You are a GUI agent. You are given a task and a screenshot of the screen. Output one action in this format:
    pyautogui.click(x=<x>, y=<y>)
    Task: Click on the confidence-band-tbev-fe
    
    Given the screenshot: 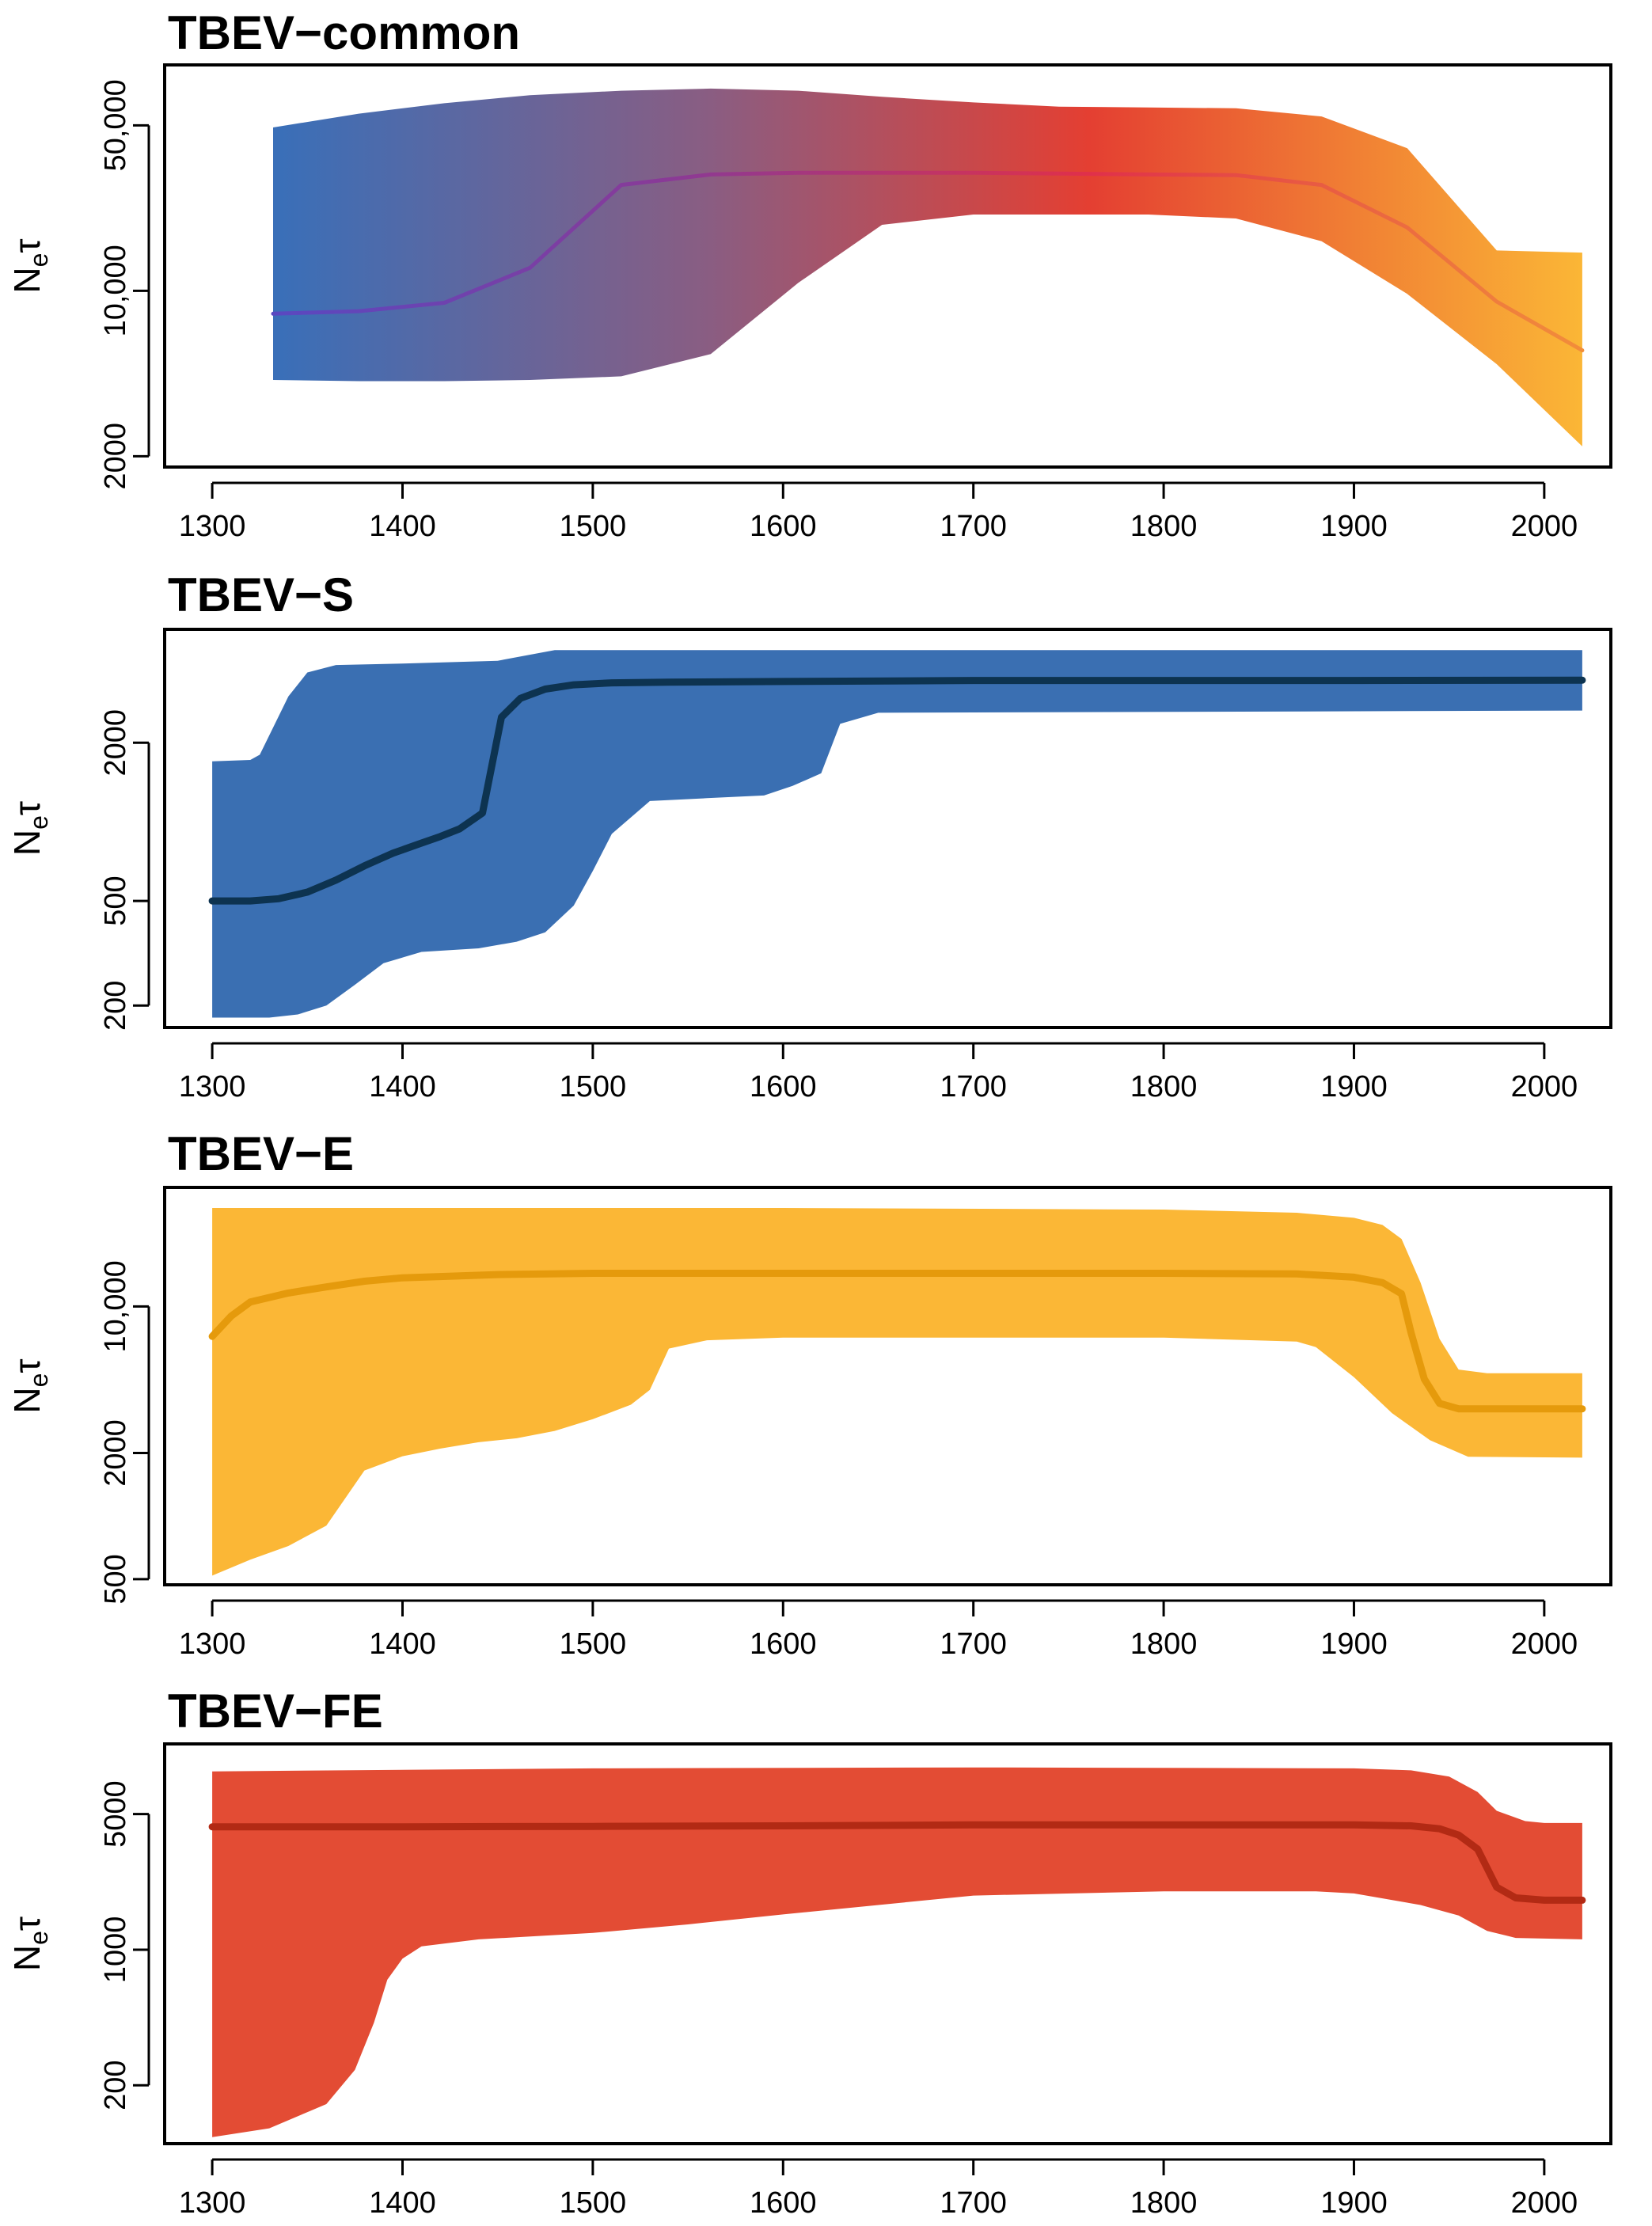 What is the action you would take?
    pyautogui.click(x=897, y=1952)
    